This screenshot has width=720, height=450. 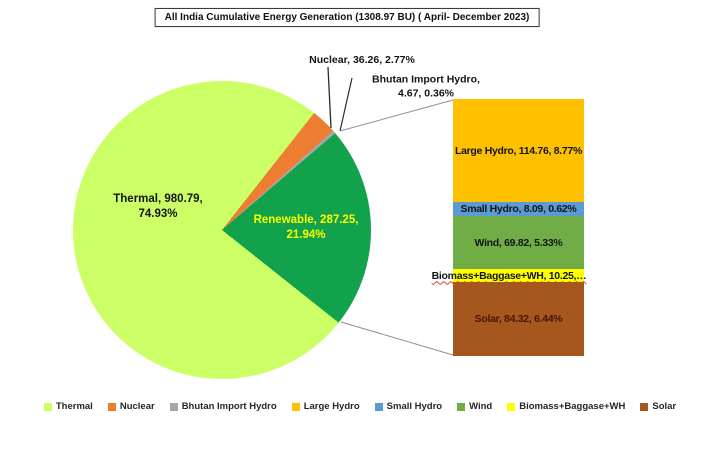 I want to click on legend-label-wind: Wind, so click(x=481, y=406).